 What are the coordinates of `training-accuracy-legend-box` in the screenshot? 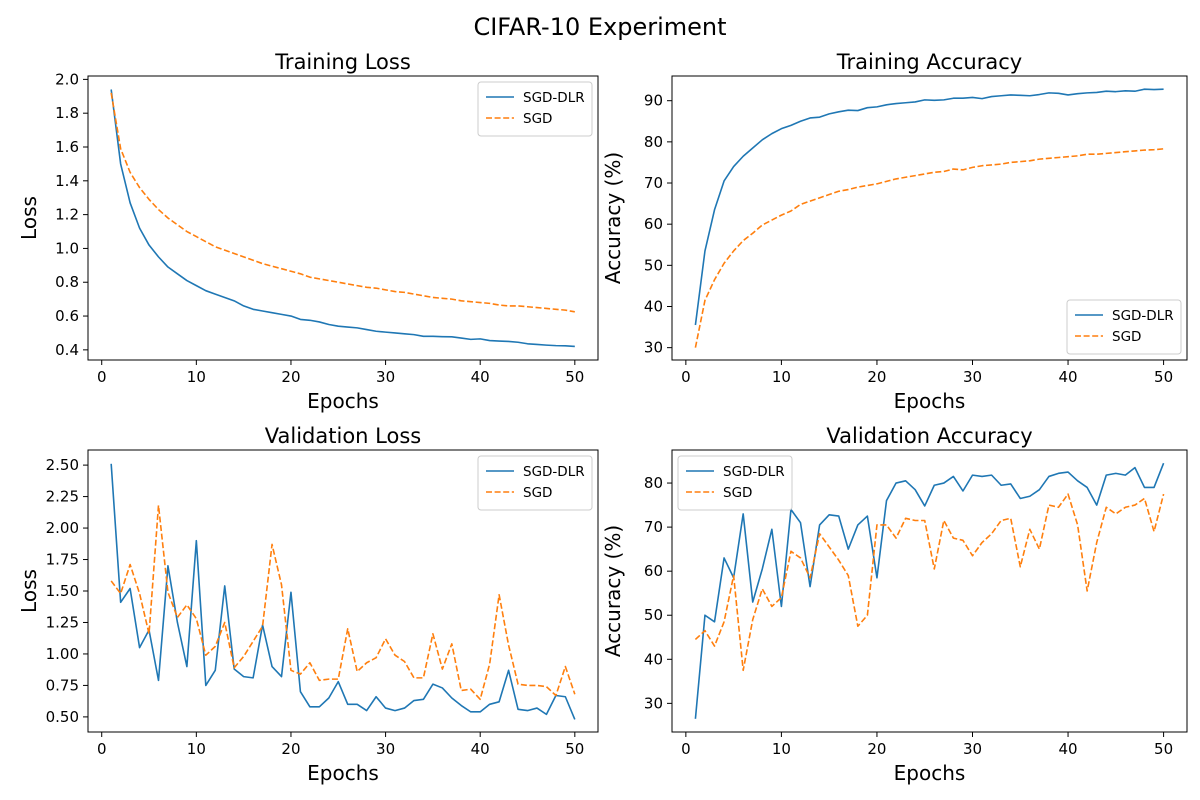 It's located at (1124, 327).